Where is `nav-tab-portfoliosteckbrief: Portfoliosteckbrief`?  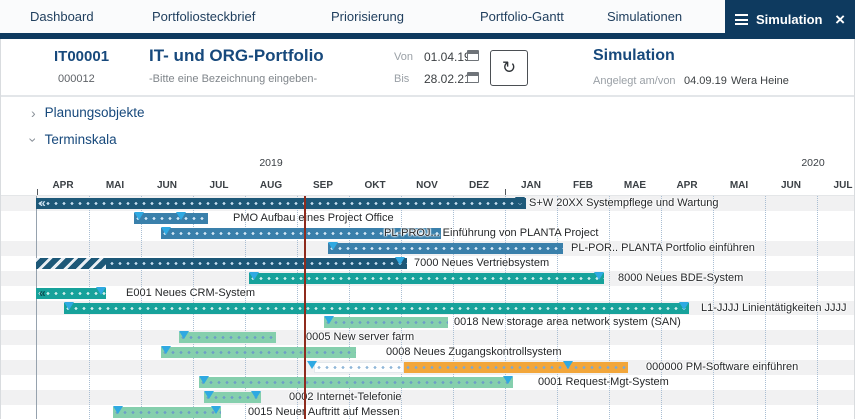 nav-tab-portfoliosteckbrief: Portfoliosteckbrief is located at coordinates (204, 16).